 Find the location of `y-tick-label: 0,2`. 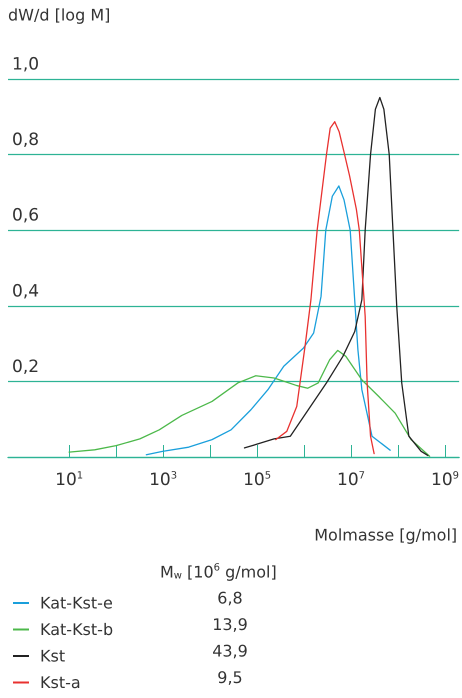

y-tick-label: 0,2 is located at coordinates (26, 366).